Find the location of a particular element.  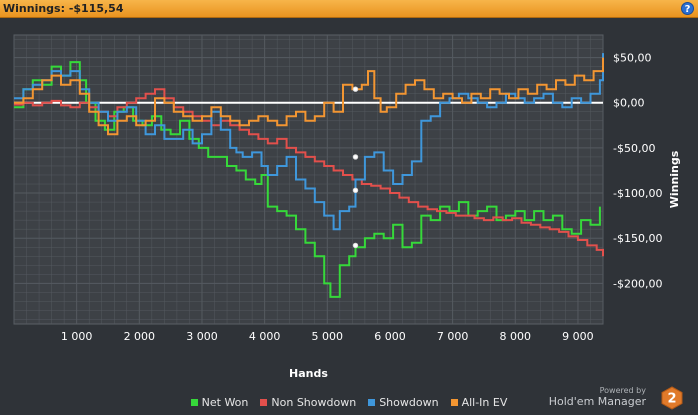

brand-badge-number: 2 is located at coordinates (671, 399).